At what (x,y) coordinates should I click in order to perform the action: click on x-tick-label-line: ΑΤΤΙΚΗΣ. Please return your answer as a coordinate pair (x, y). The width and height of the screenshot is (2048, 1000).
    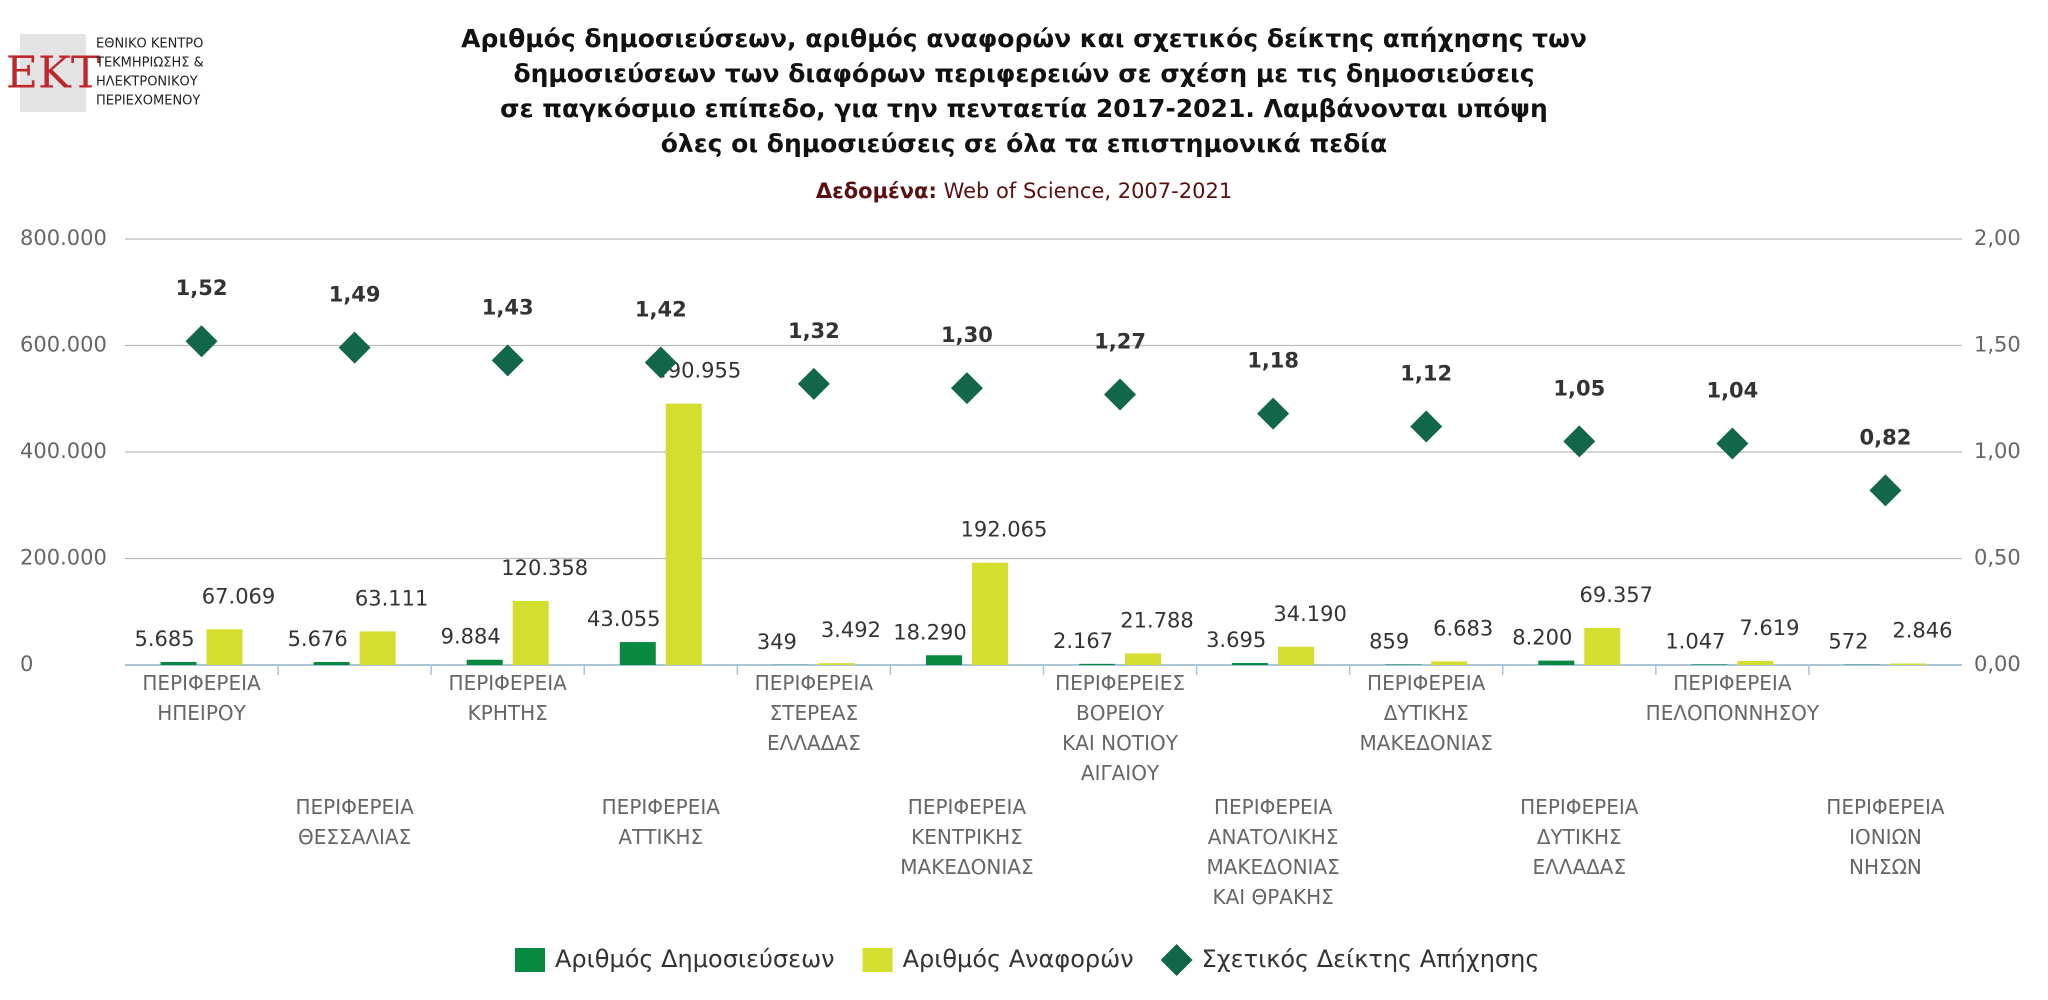
    Looking at the image, I should click on (660, 837).